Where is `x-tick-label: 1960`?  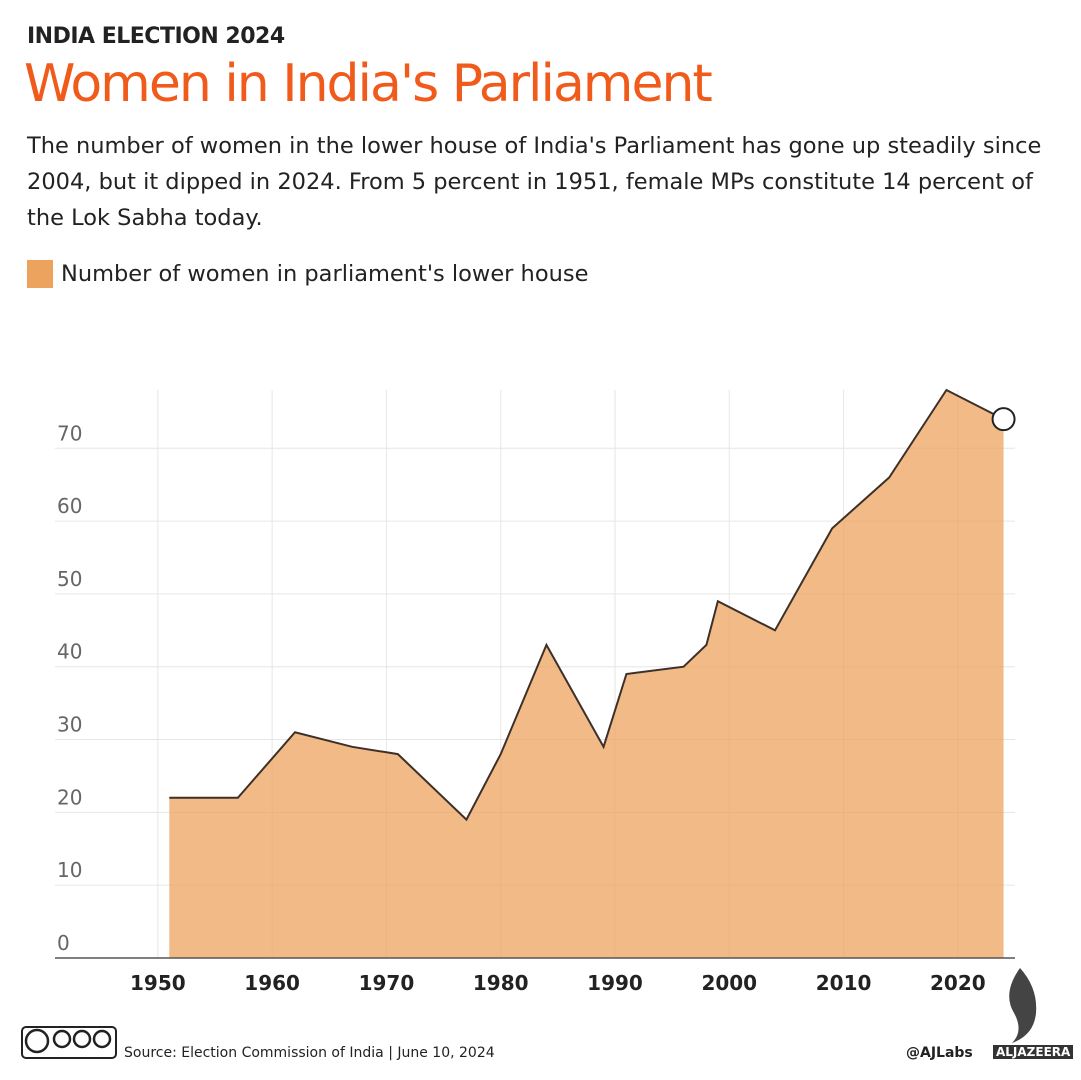 x-tick-label: 1960 is located at coordinates (272, 983).